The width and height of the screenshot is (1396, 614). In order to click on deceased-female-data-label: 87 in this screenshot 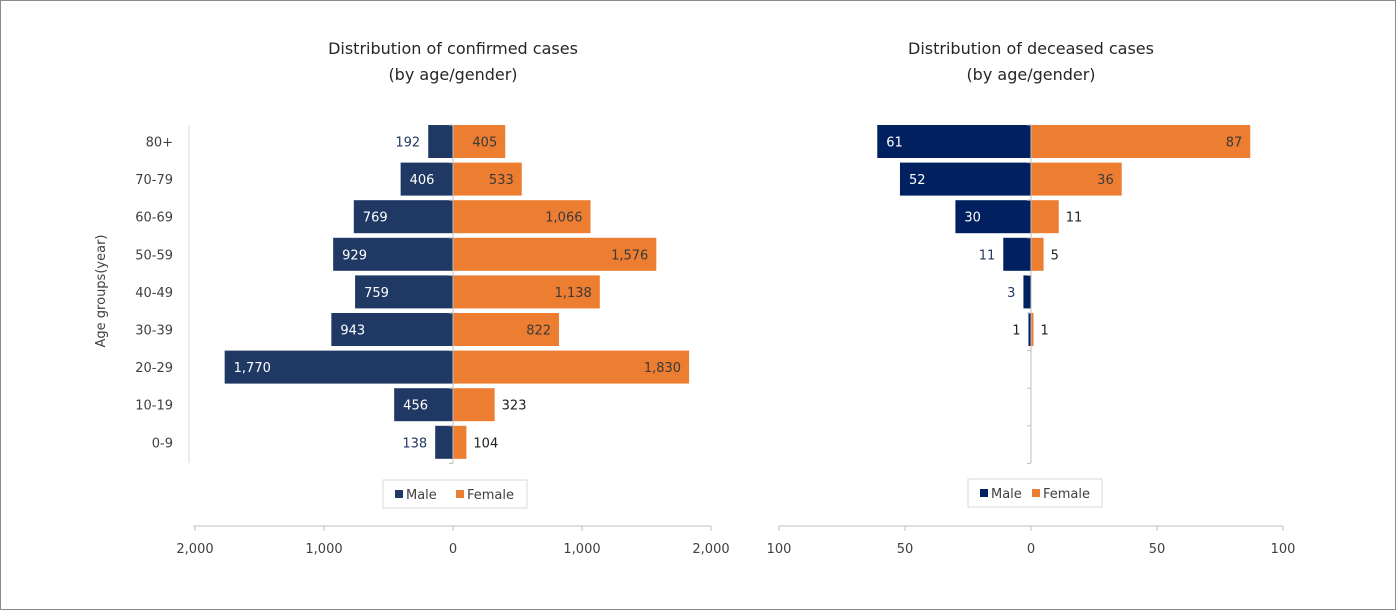, I will do `click(1234, 143)`.